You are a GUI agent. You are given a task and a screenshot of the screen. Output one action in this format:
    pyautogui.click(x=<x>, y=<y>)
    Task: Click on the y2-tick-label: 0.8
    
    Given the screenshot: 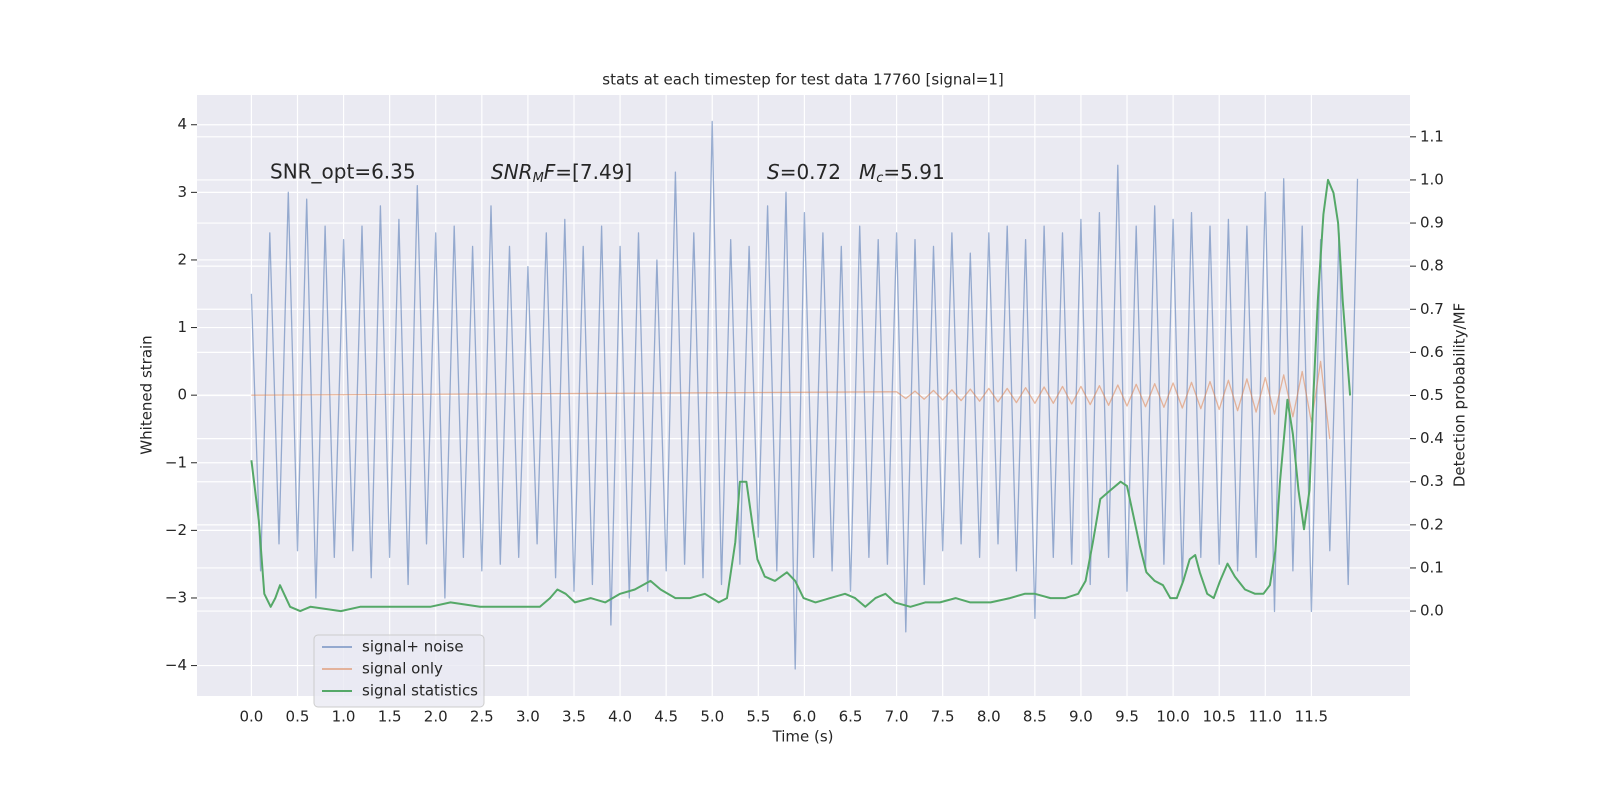 What is the action you would take?
    pyautogui.click(x=1432, y=266)
    